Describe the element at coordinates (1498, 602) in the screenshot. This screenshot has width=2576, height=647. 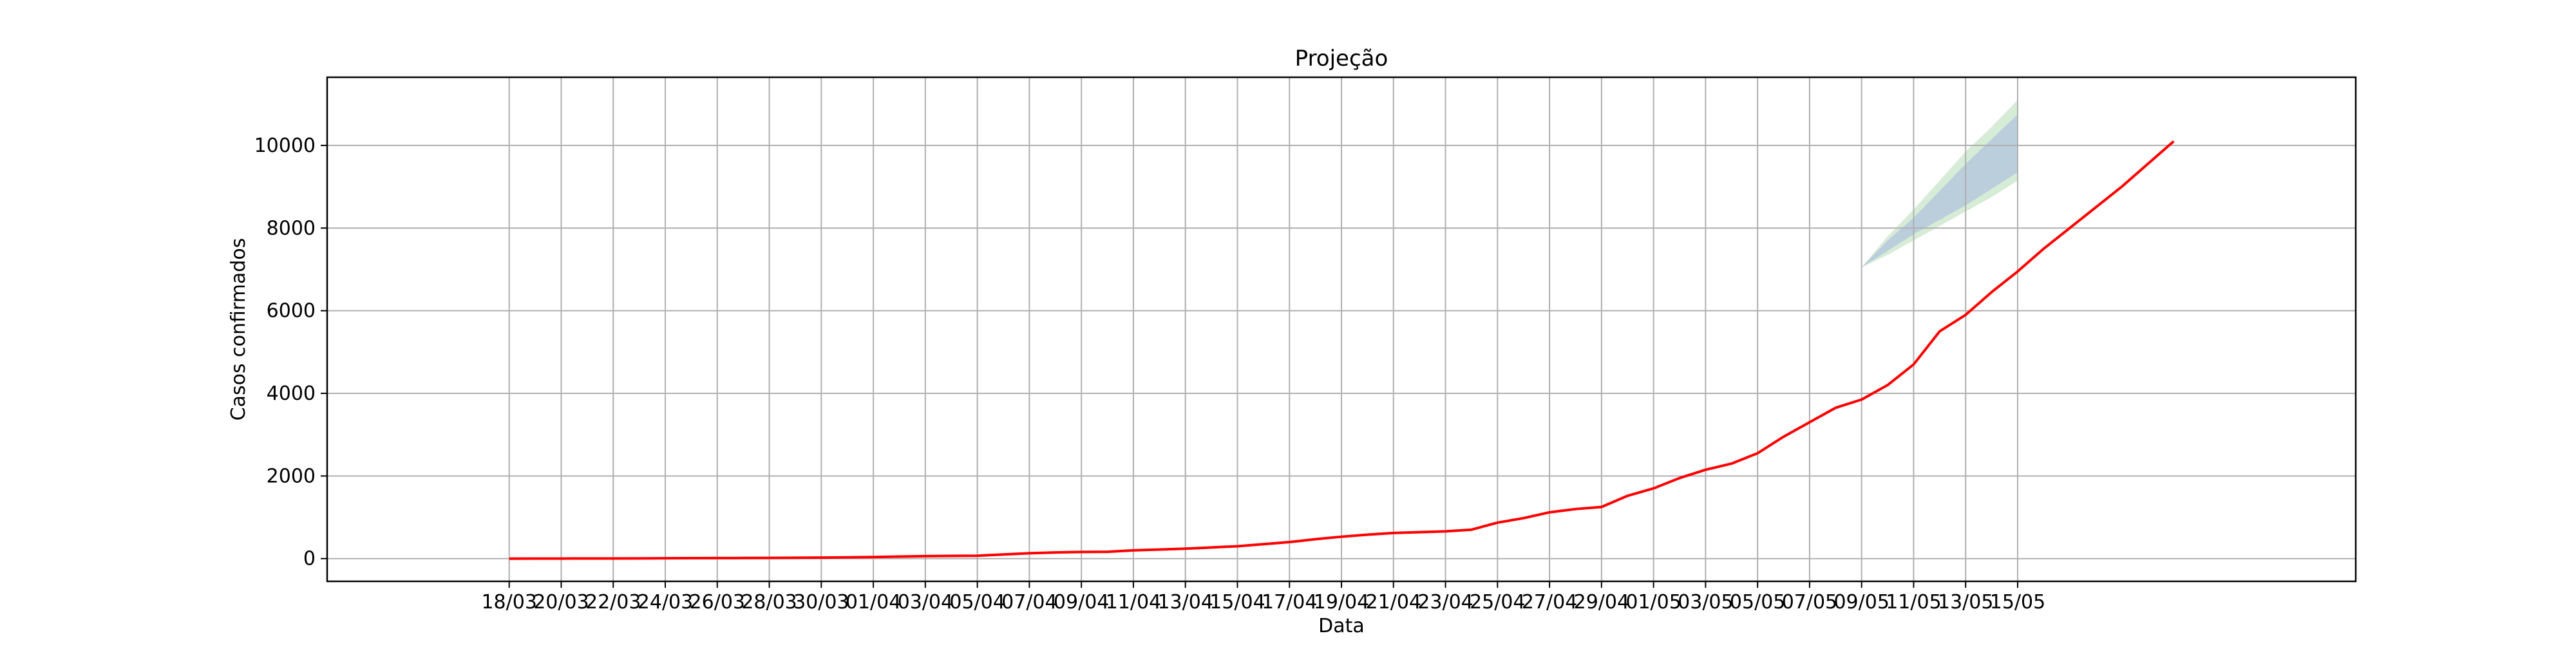
I see `x-tick-label: 25/04` at that location.